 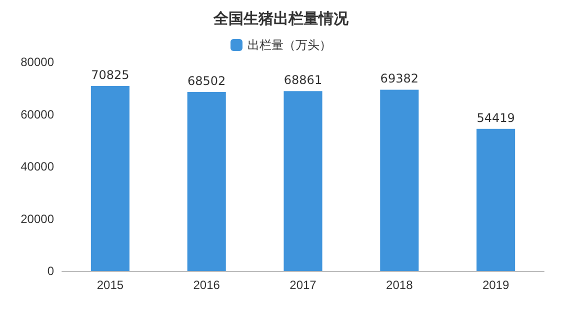 What do you see at coordinates (110, 75) in the screenshot?
I see `data-label: 70825` at bounding box center [110, 75].